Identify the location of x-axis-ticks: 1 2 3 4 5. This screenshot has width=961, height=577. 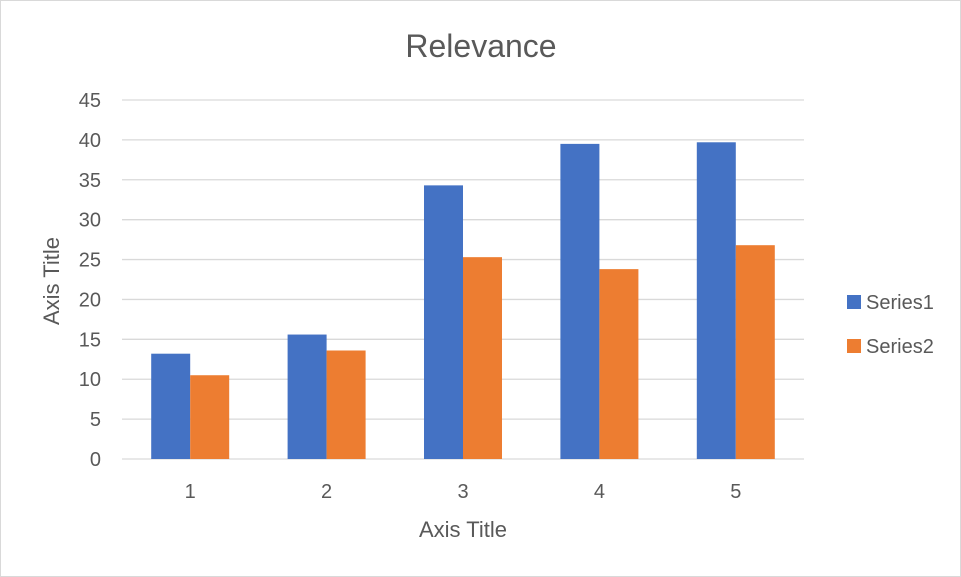
(463, 492).